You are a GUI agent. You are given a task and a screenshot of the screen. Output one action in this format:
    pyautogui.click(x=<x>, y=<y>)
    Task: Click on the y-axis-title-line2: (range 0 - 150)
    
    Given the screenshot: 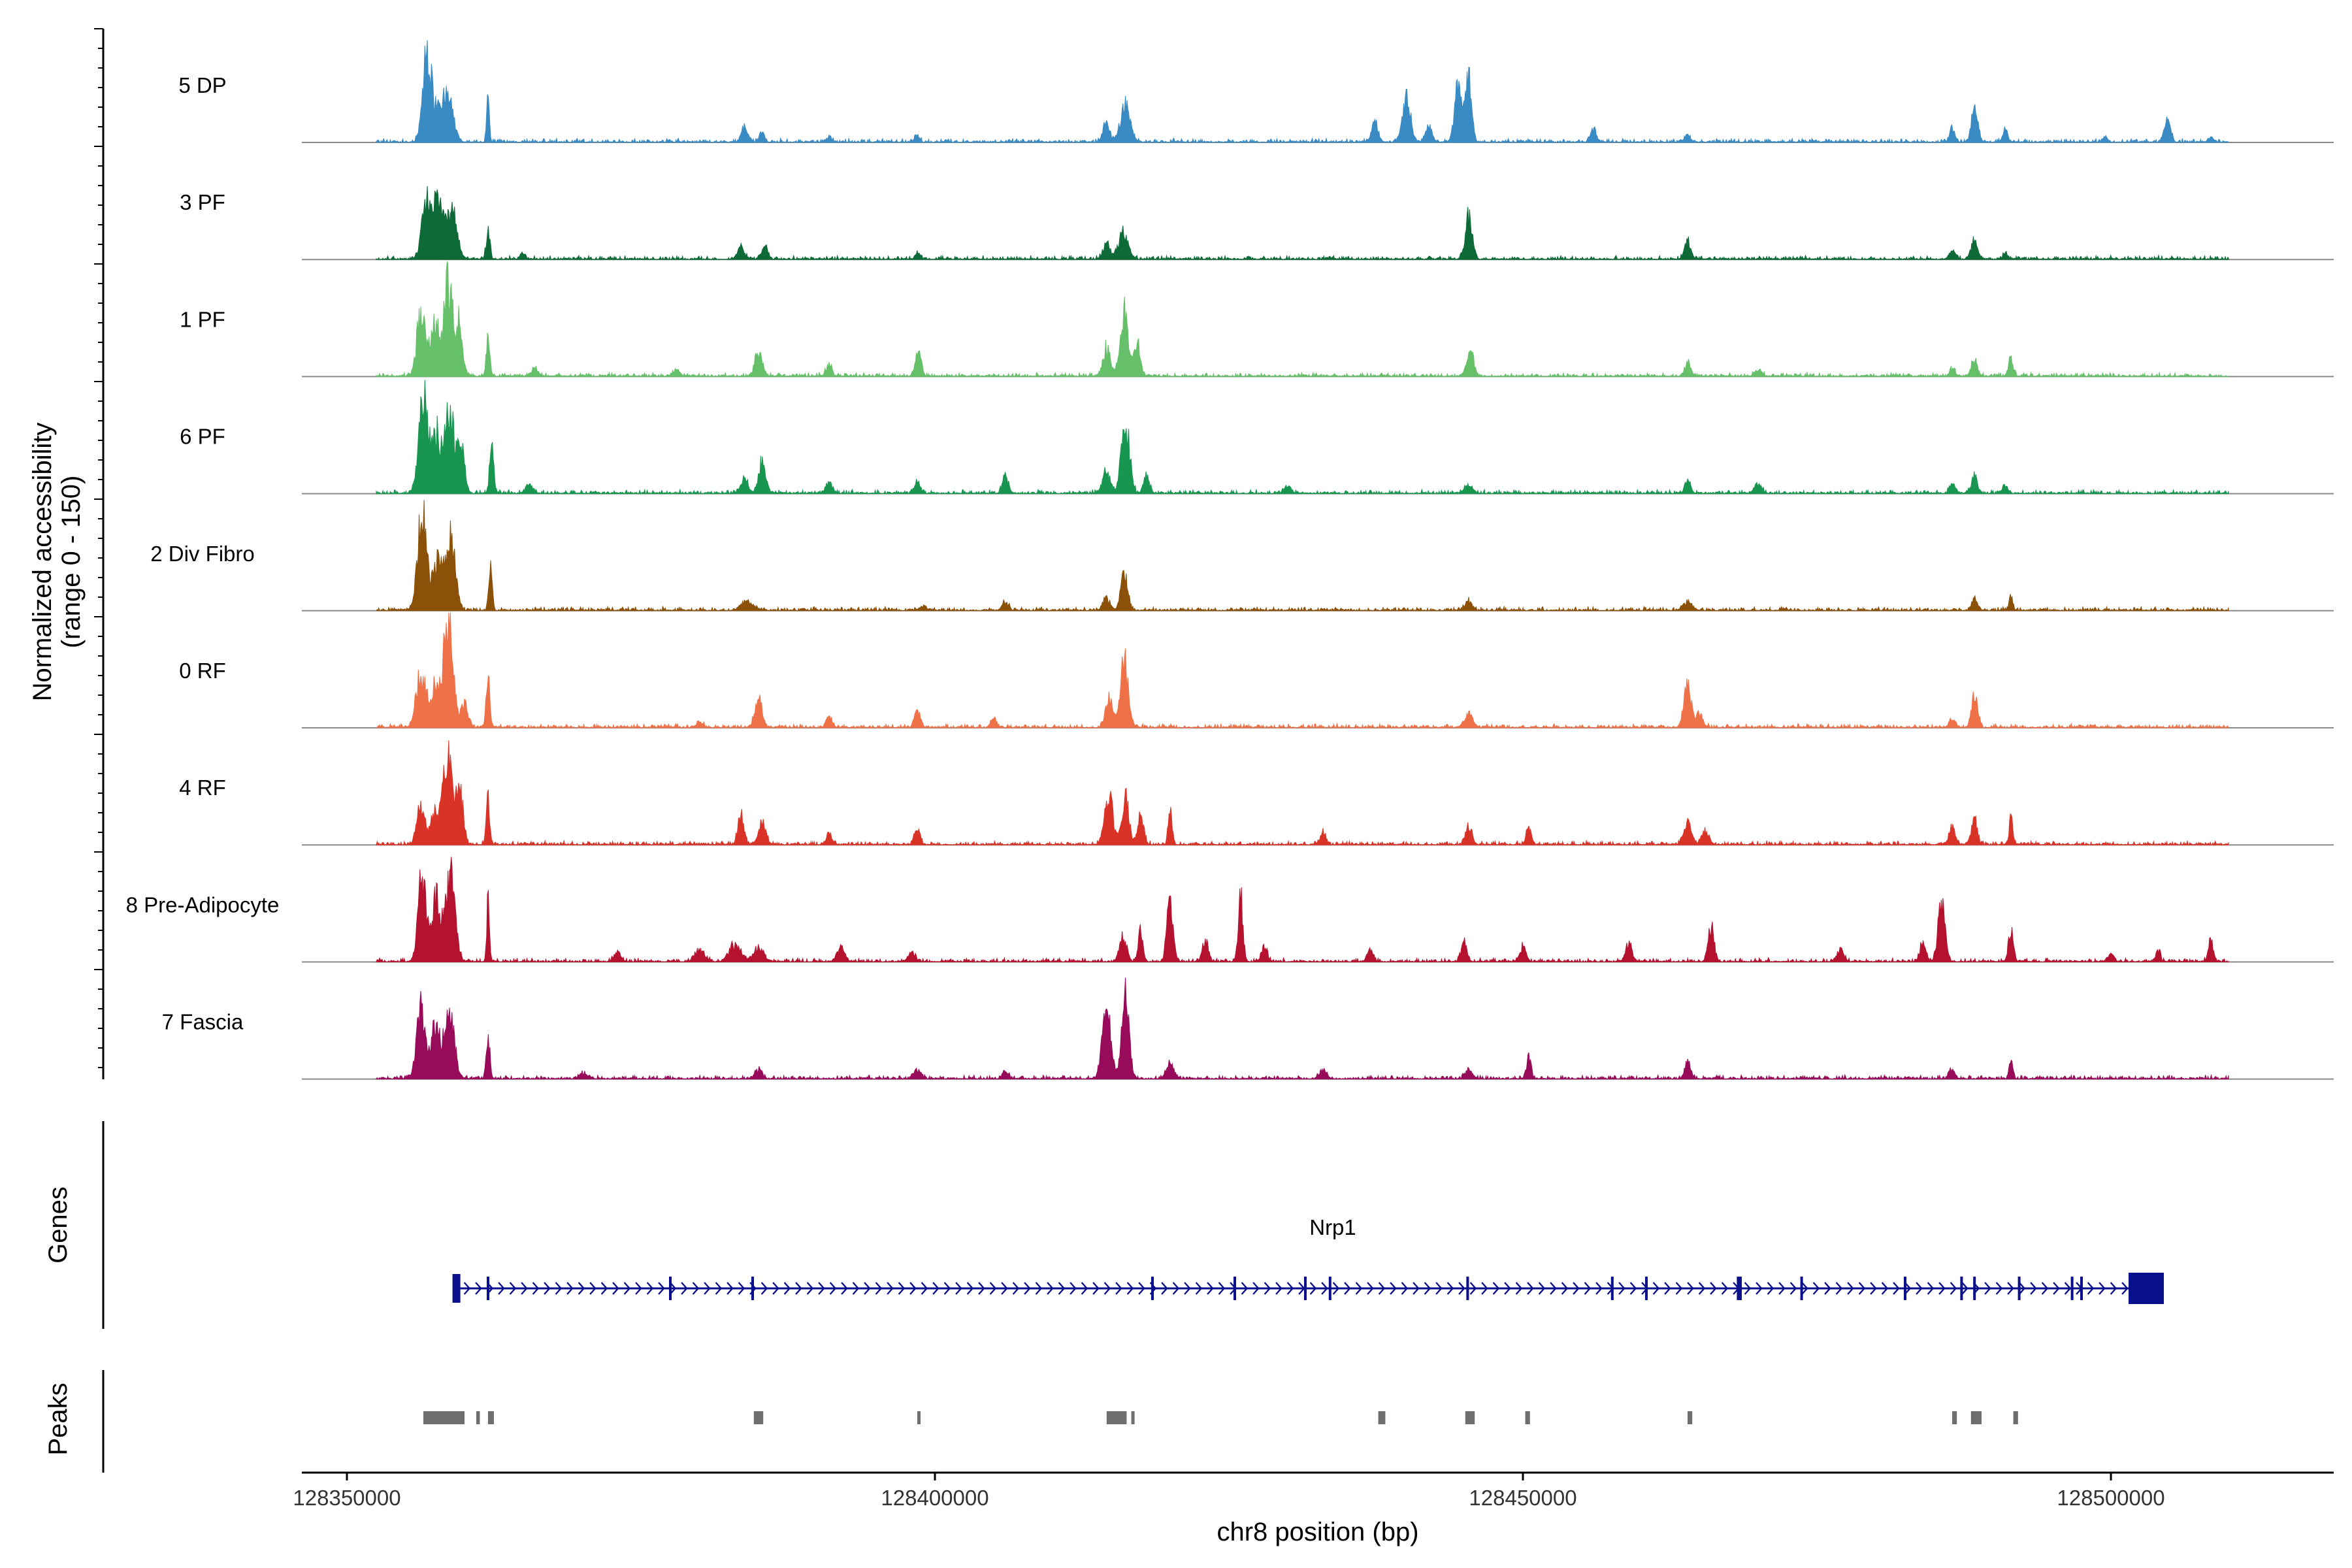 What is the action you would take?
    pyautogui.click(x=71, y=562)
    